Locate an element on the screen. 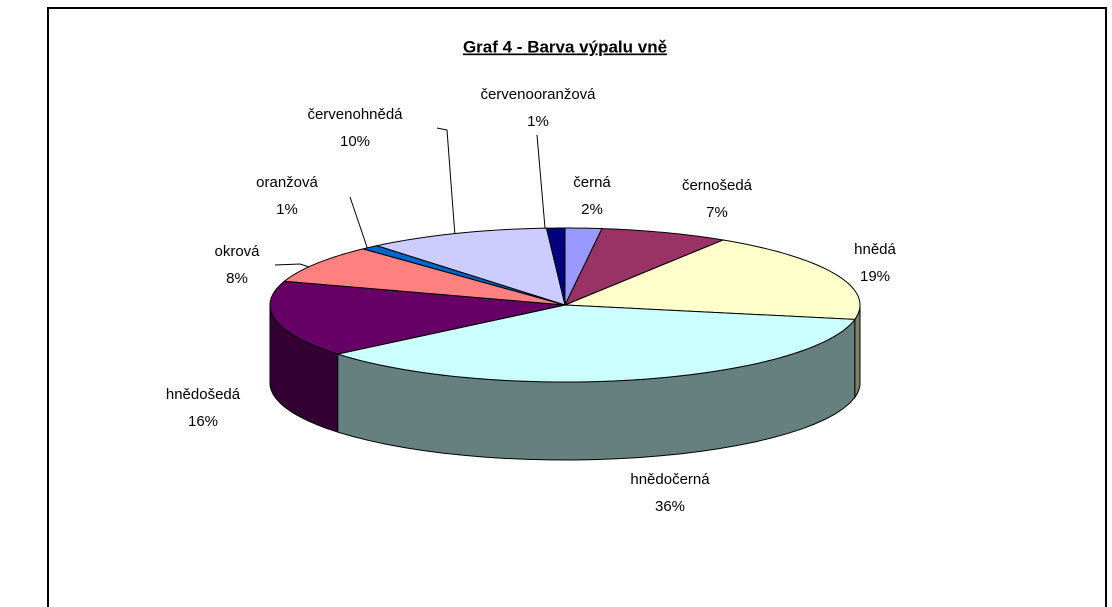 Image resolution: width=1112 pixels, height=607 pixels. leader-lines is located at coordinates (410, 198).